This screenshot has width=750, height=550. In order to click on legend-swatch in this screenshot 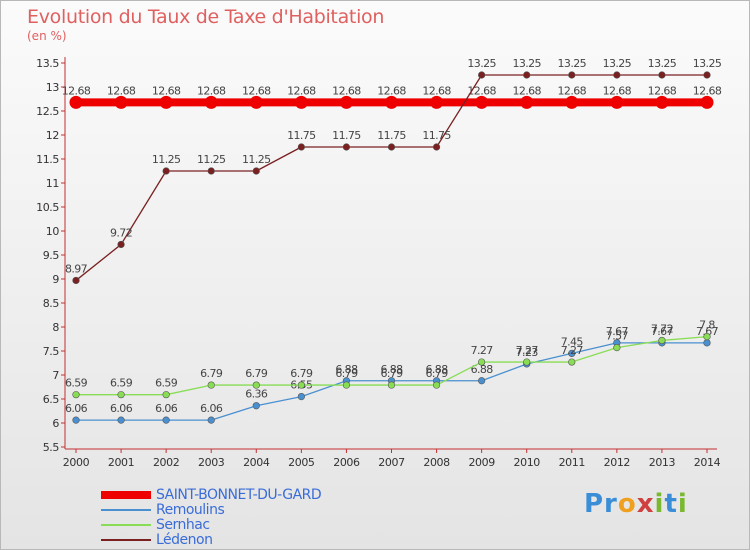, I will do `click(126, 524)`.